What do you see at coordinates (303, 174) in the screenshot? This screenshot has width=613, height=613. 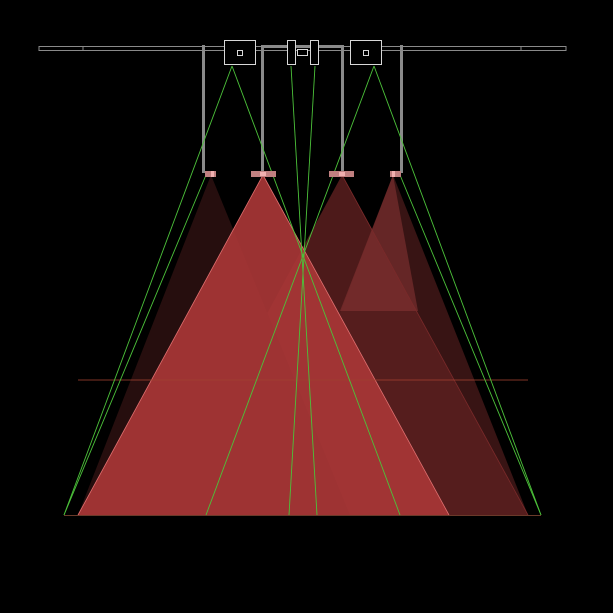 I see `light-fixtures` at bounding box center [303, 174].